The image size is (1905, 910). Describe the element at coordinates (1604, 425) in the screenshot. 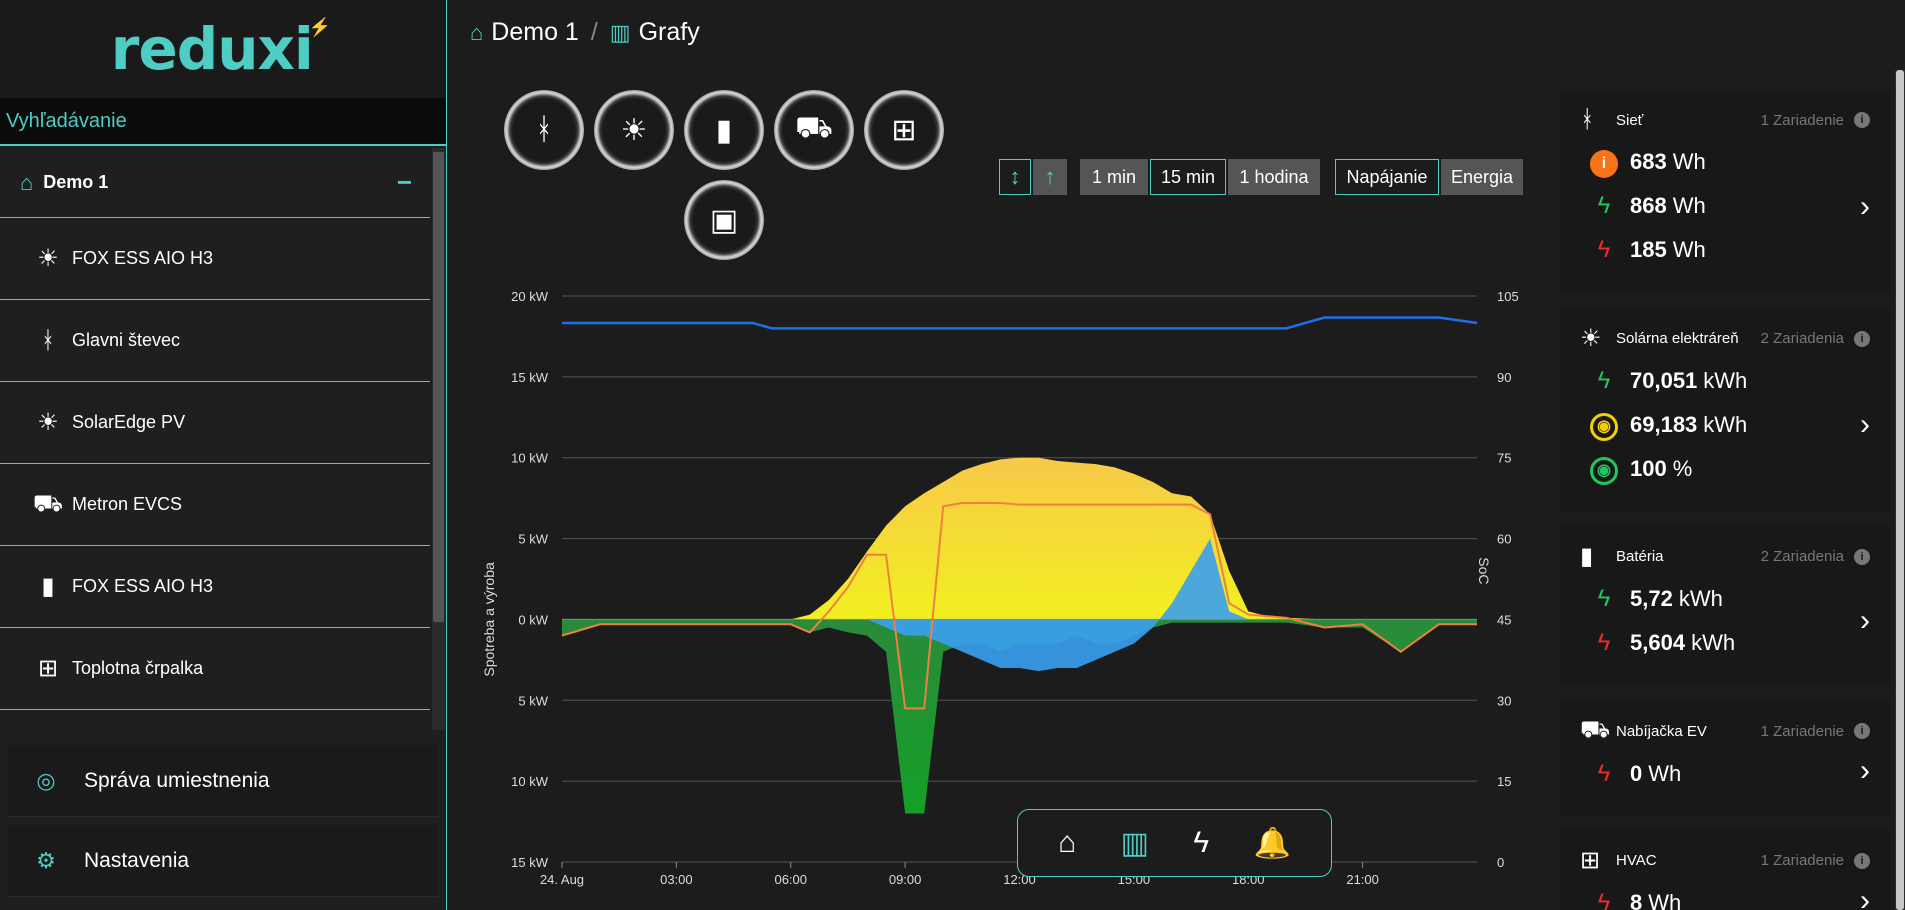

I see `self-consumption-icon: ◉` at that location.